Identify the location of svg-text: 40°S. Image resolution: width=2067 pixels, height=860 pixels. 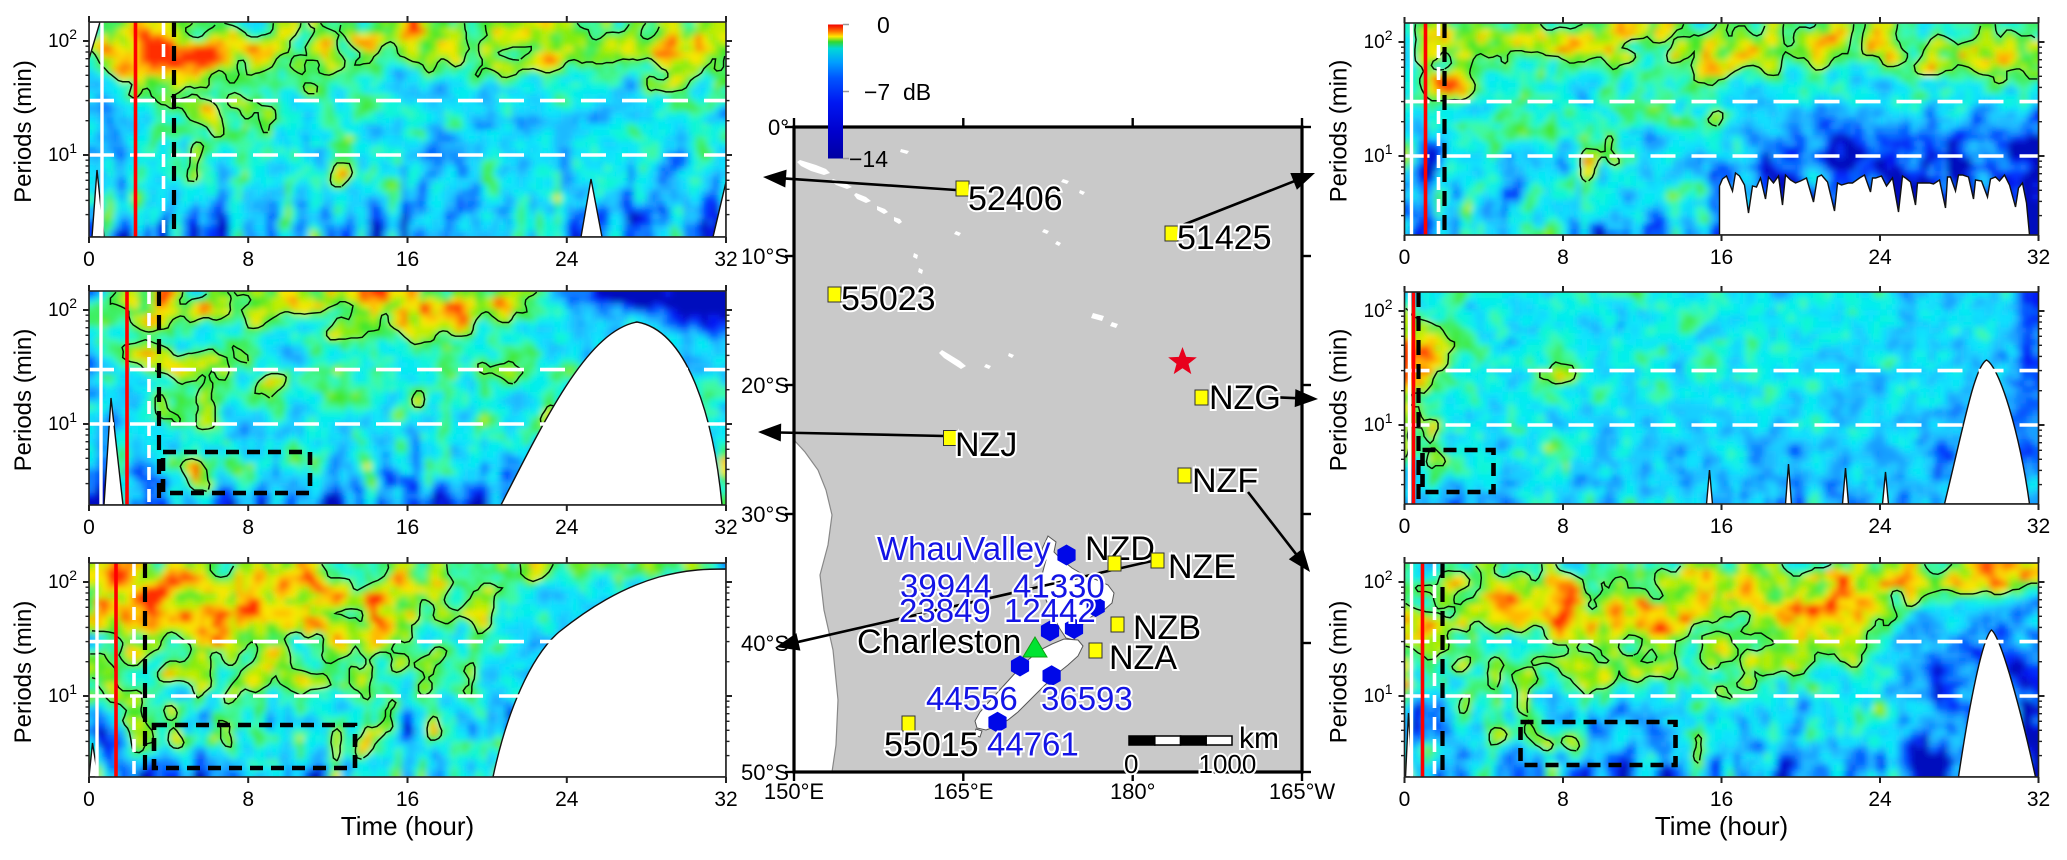
(765, 643).